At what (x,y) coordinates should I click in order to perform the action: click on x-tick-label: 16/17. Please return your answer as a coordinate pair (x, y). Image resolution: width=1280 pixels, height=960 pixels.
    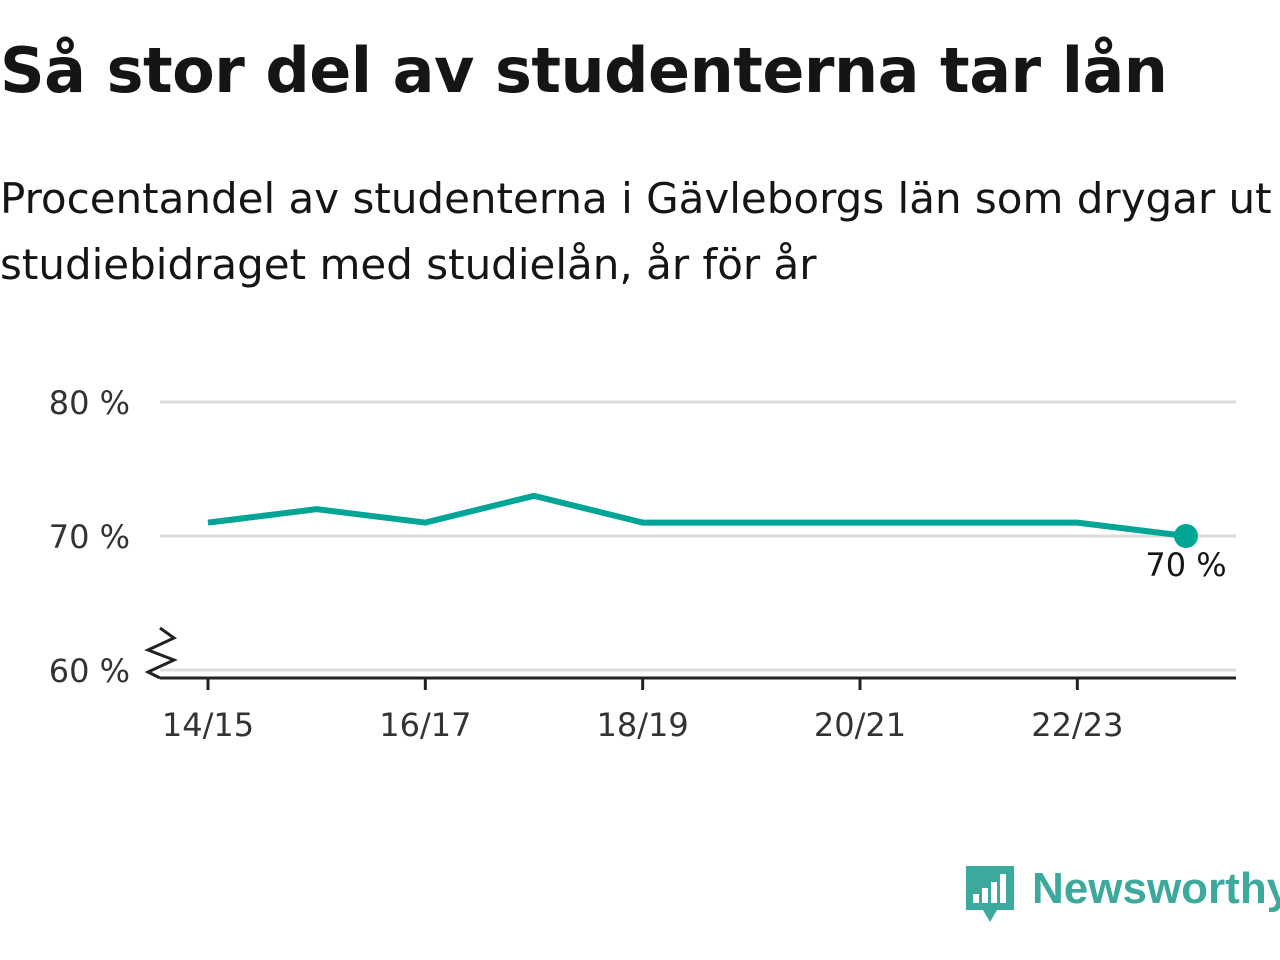
    Looking at the image, I should click on (425, 725).